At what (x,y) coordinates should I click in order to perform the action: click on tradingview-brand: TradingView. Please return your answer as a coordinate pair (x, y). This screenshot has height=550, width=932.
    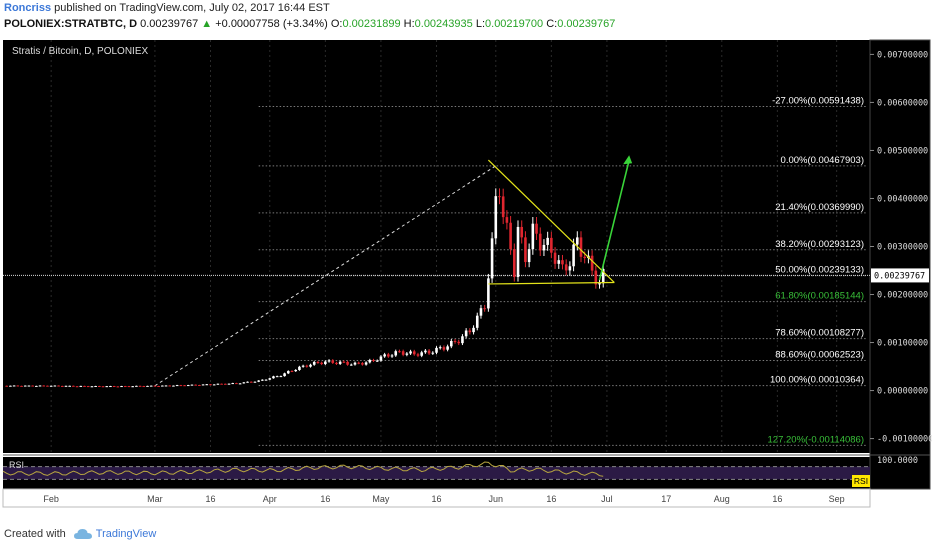
    Looking at the image, I should click on (114, 534).